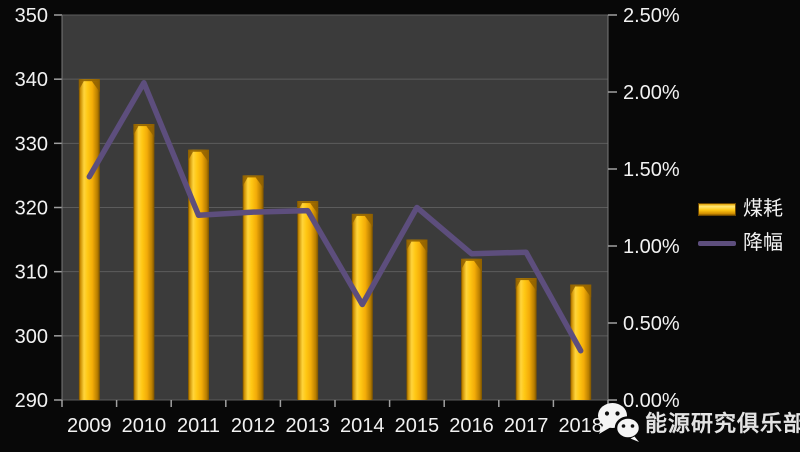  Describe the element at coordinates (417, 426) in the screenshot. I see `x-axis-label-2015: 2015` at that location.